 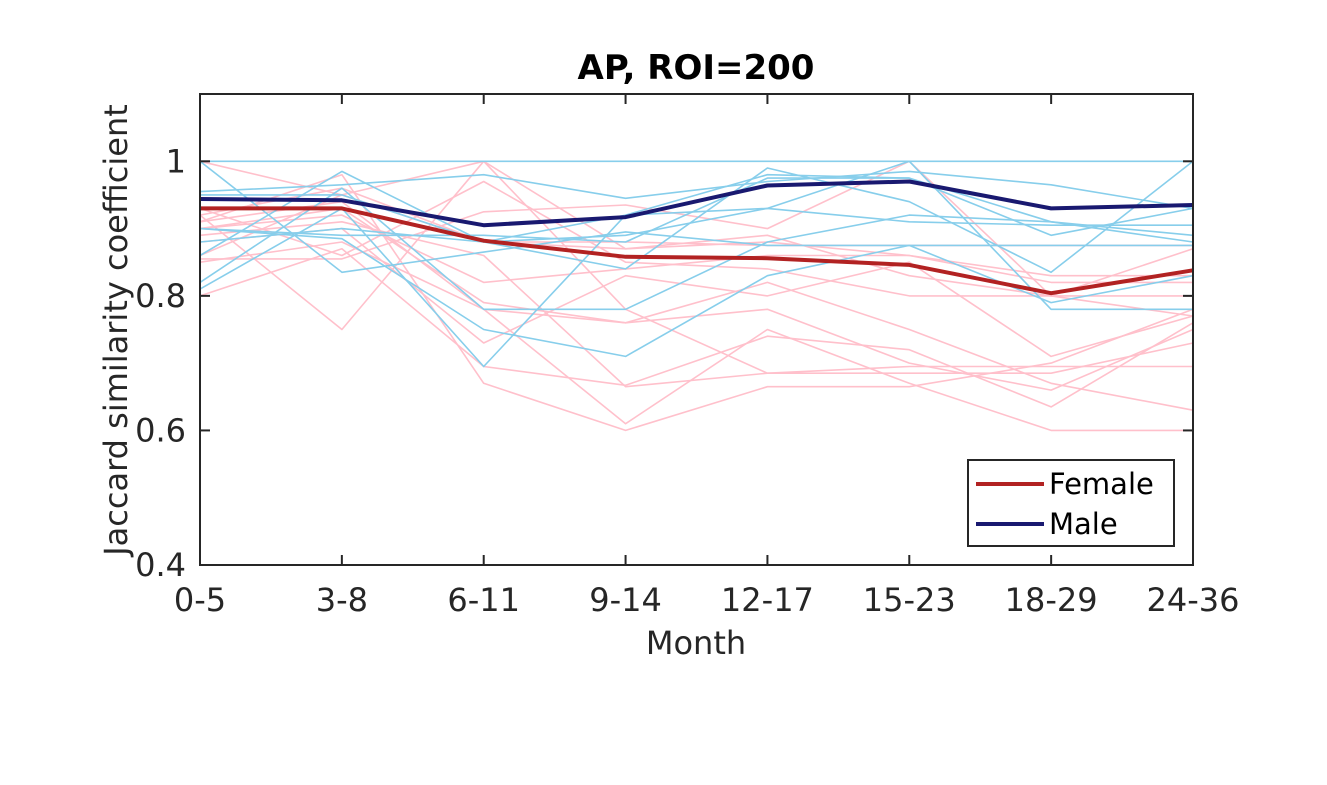 What do you see at coordinates (200, 600) in the screenshot?
I see `x-tick-label: 0-5` at bounding box center [200, 600].